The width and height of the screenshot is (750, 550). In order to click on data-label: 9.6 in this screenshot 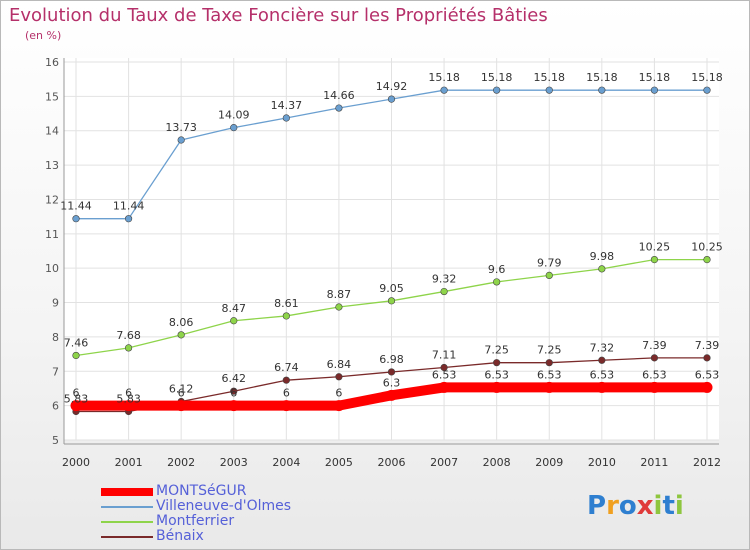, I will do `click(497, 269)`.